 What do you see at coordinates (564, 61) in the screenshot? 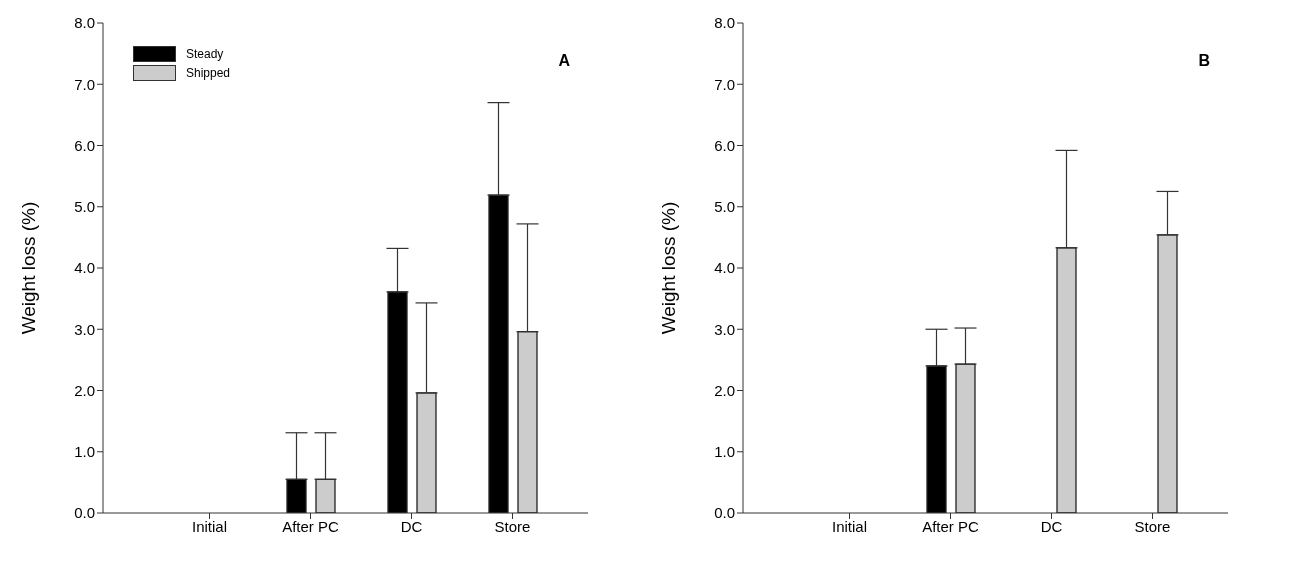
I see `annotation: A` at bounding box center [564, 61].